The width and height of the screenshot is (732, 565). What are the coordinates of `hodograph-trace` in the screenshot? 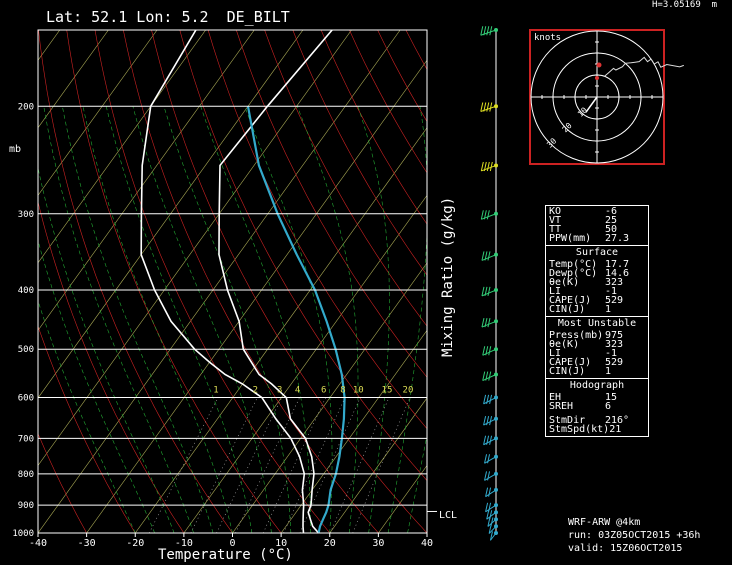 It's located at (644, 66).